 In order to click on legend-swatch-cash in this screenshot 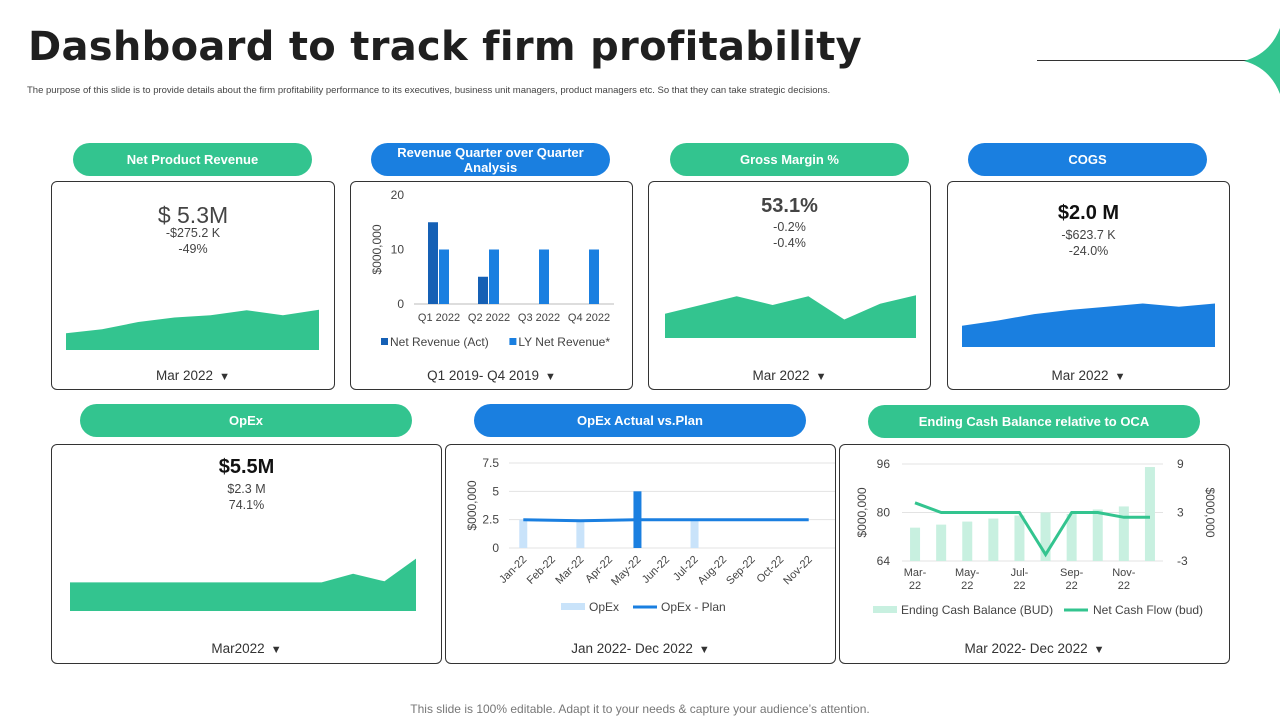, I will do `click(885, 609)`.